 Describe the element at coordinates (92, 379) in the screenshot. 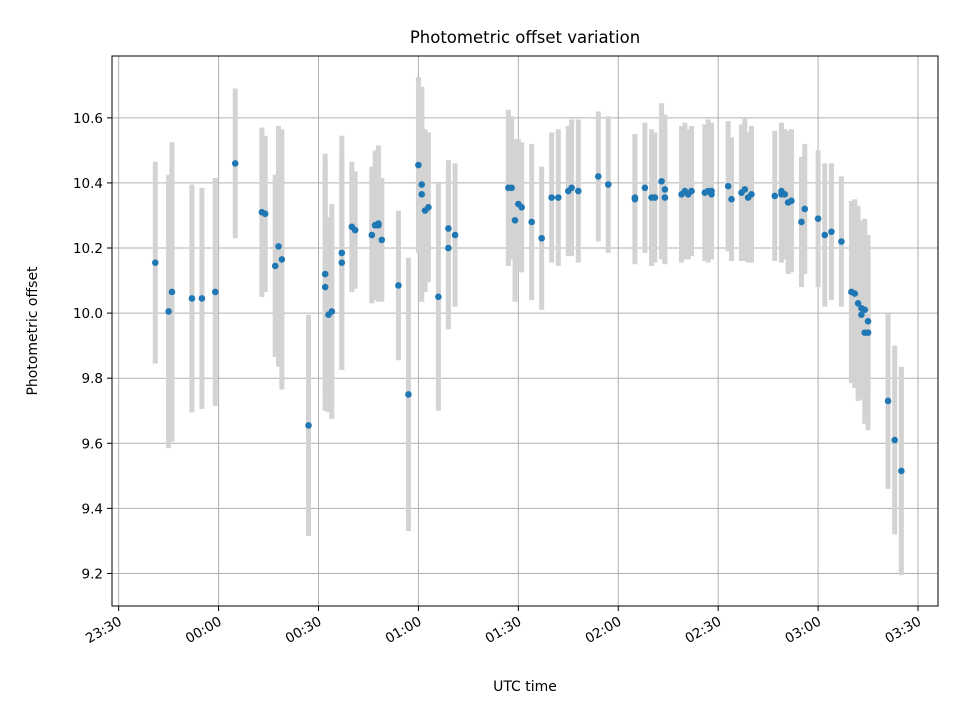

I see `y-tick-label: 9.8` at that location.